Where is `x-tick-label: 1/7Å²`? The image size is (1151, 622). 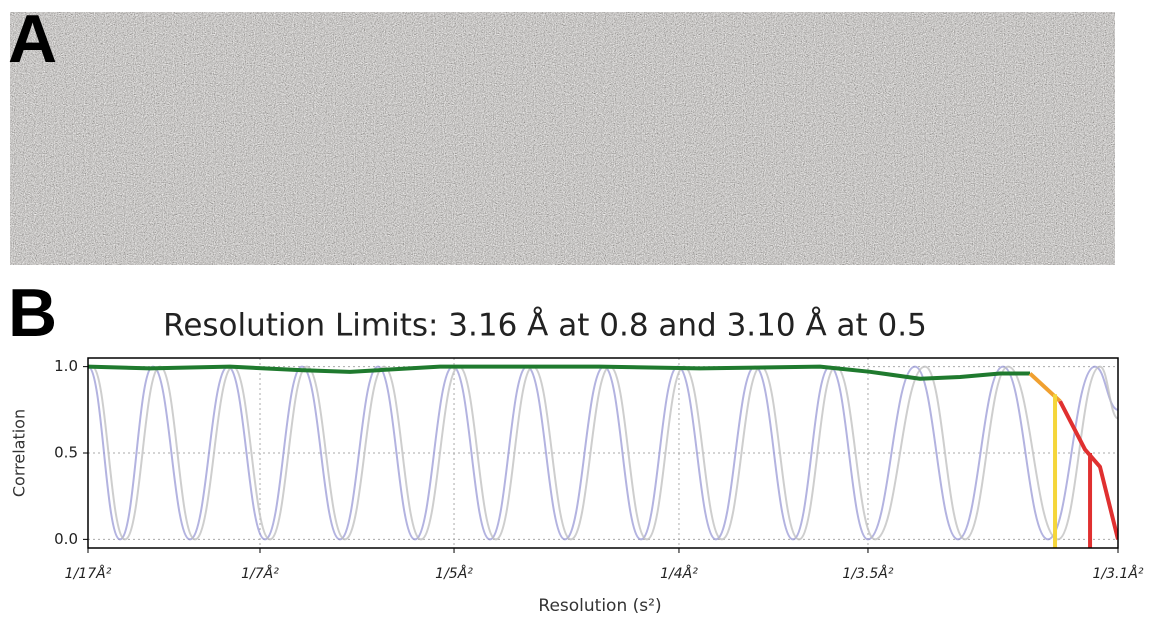 x-tick-label: 1/7Å² is located at coordinates (260, 573).